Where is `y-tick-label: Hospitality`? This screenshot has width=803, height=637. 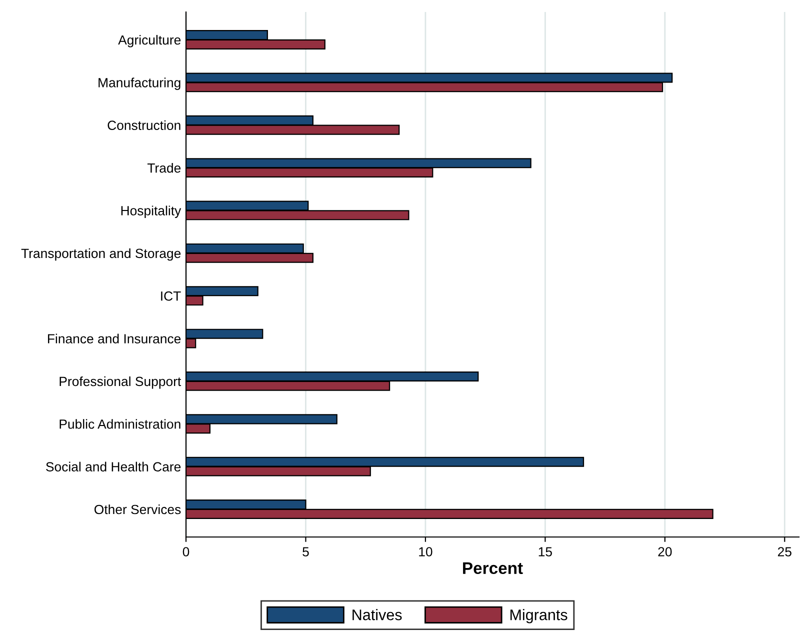 y-tick-label: Hospitality is located at coordinates (151, 212).